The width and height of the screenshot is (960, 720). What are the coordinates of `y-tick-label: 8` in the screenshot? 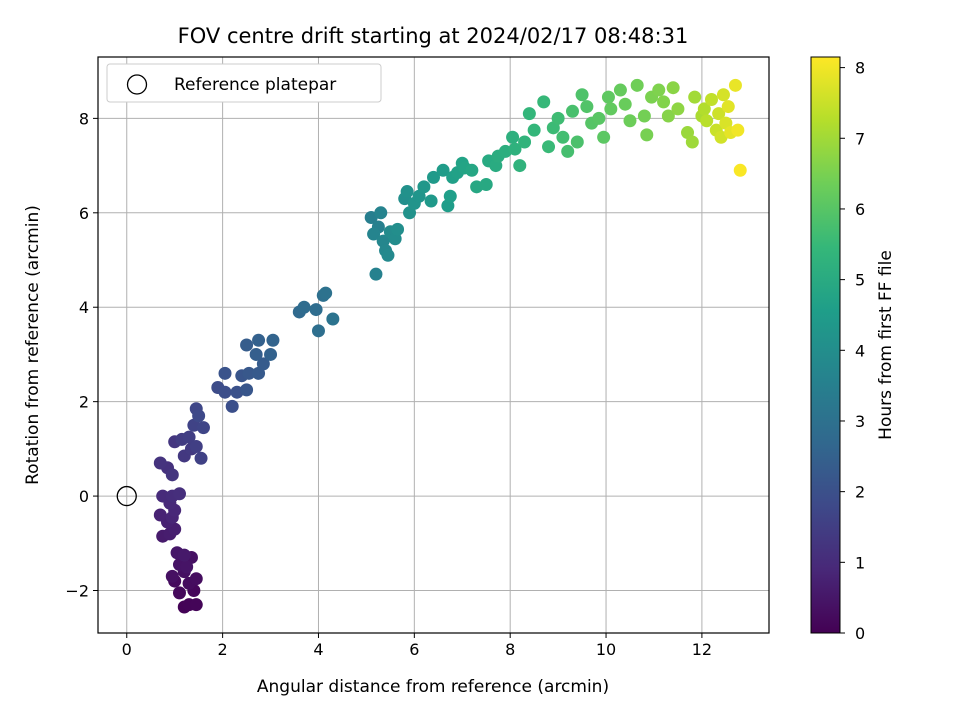 It's located at (84, 118).